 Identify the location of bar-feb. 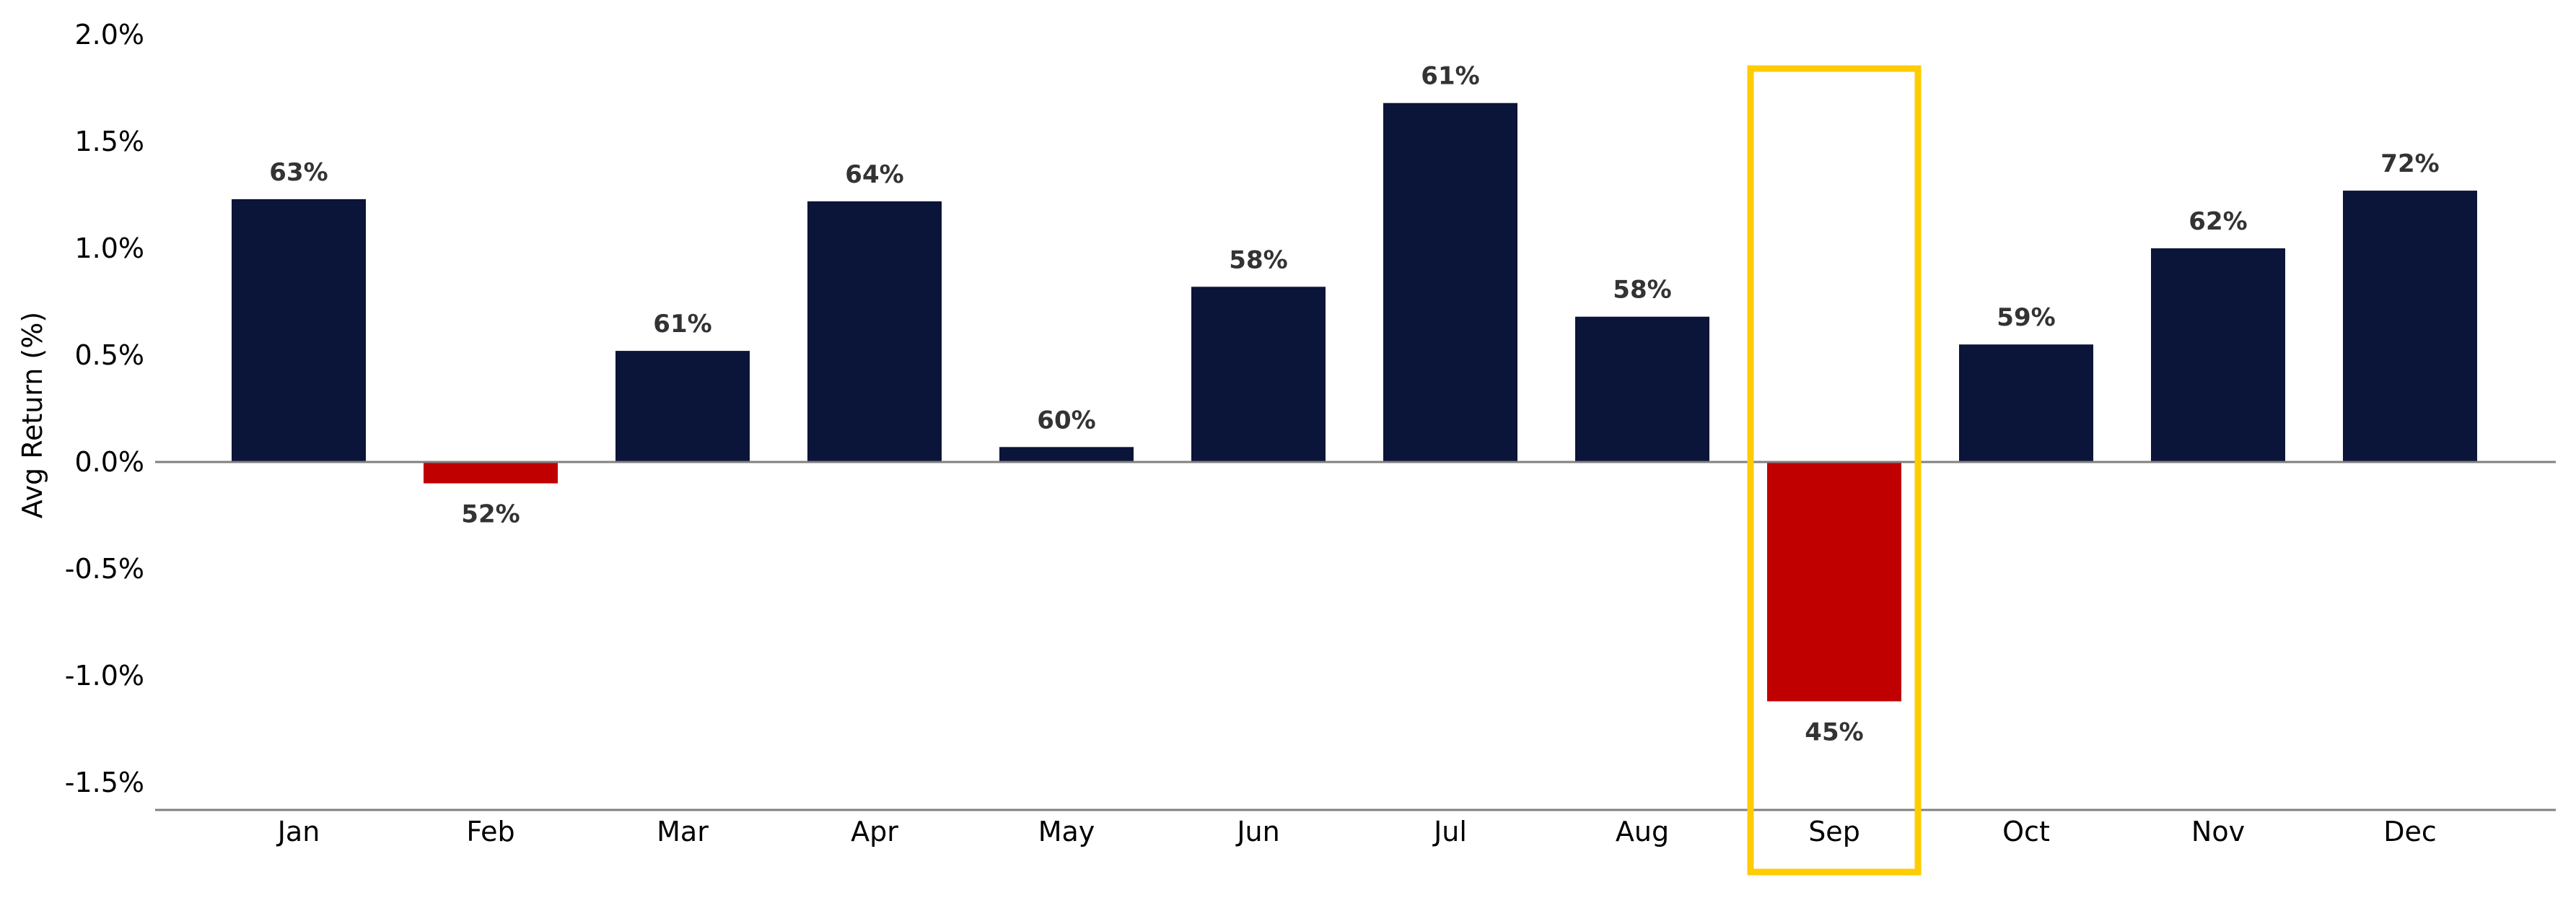
(491, 473).